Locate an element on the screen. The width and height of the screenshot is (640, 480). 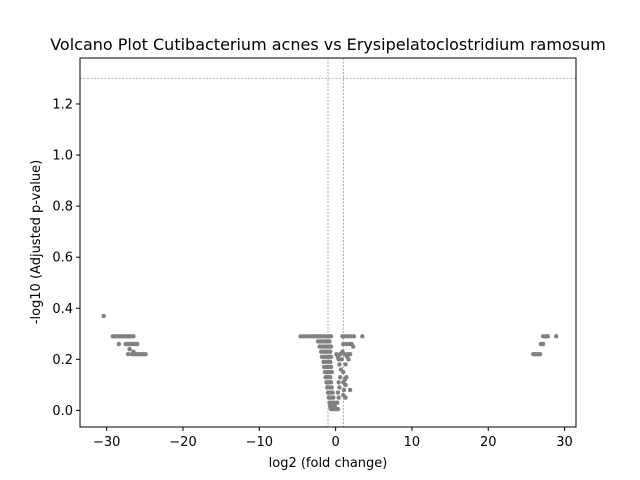
y-tick-label: 0.8 is located at coordinates (62, 207).